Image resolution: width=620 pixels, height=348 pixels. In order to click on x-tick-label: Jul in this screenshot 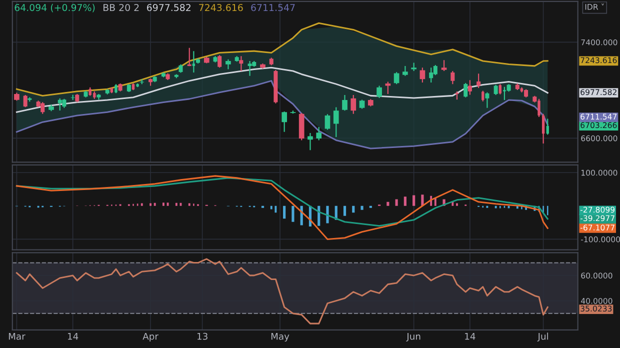, I will do `click(542, 337)`.